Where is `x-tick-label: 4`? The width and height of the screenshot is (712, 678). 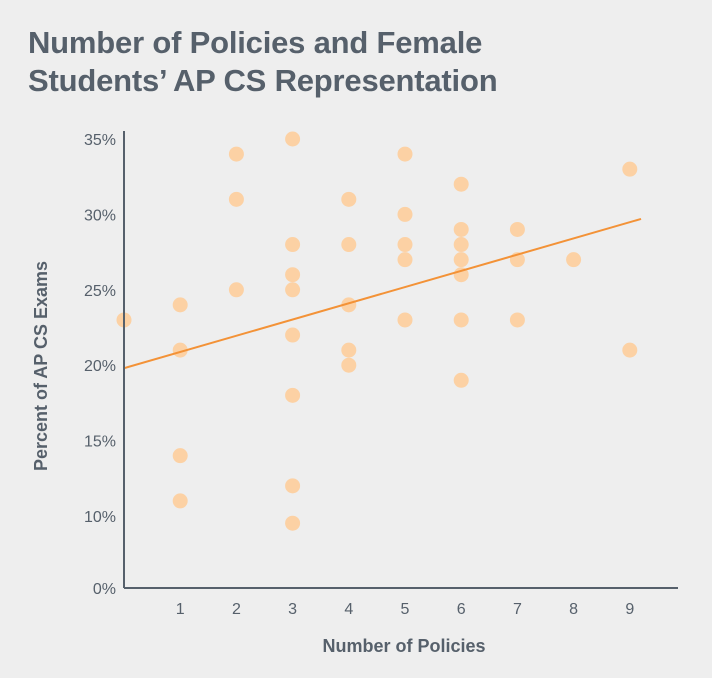 x-tick-label: 4 is located at coordinates (348, 609).